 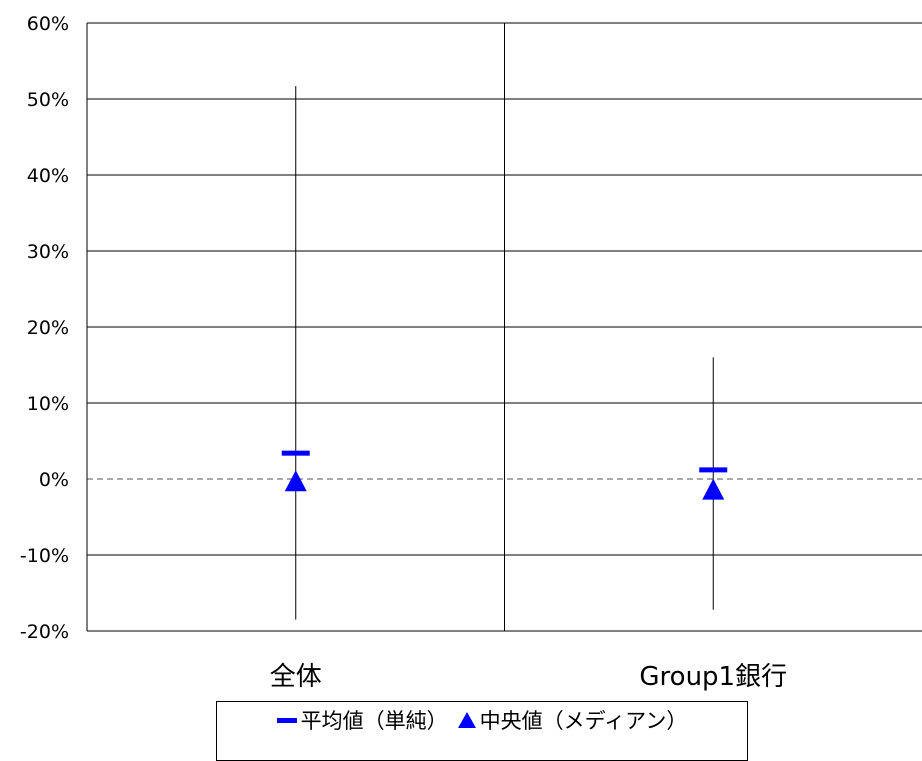 I want to click on y-tick-label: 0%, so click(x=54, y=480).